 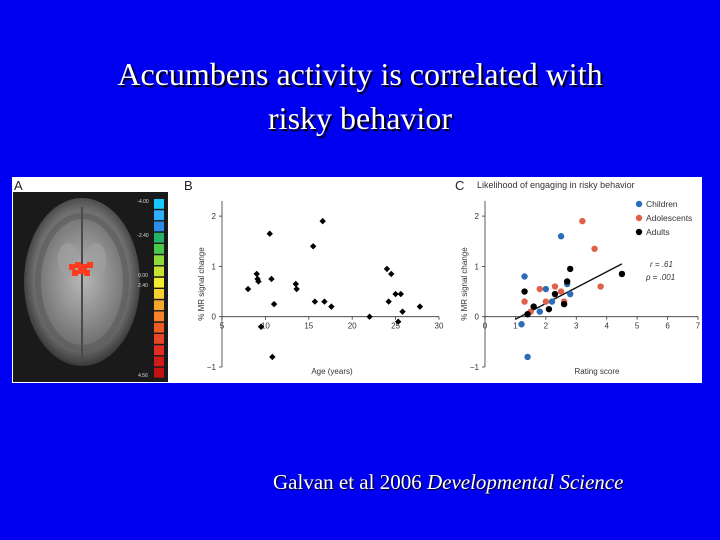 What do you see at coordinates (143, 202) in the screenshot?
I see `color-scale-label: -4.00` at bounding box center [143, 202].